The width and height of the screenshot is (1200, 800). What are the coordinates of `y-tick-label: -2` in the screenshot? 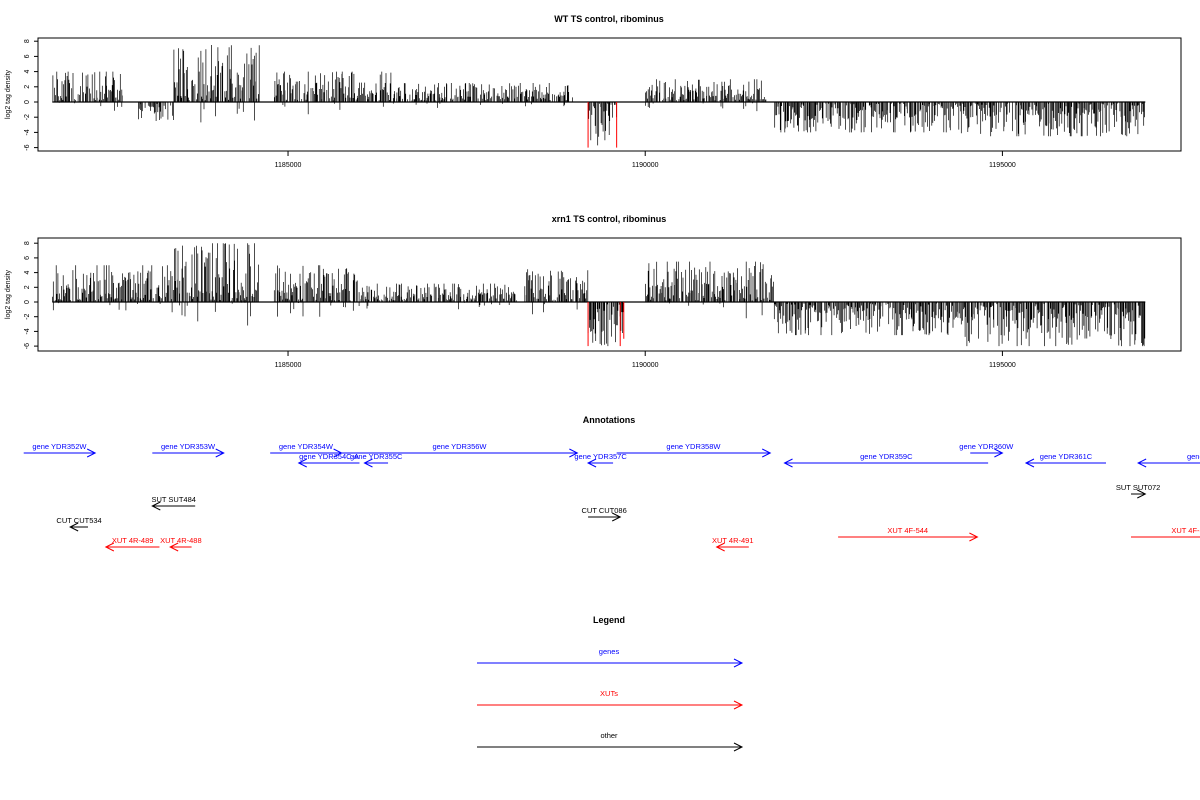 It's located at (27, 117).